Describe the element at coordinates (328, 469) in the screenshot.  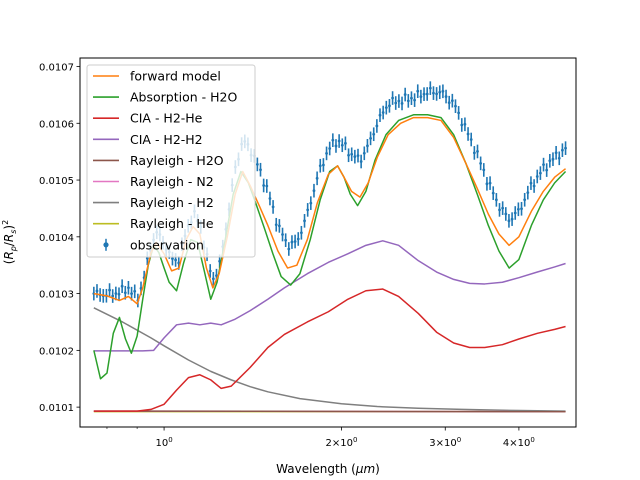
I see `x-axis-label: Wavelength (μm)` at that location.